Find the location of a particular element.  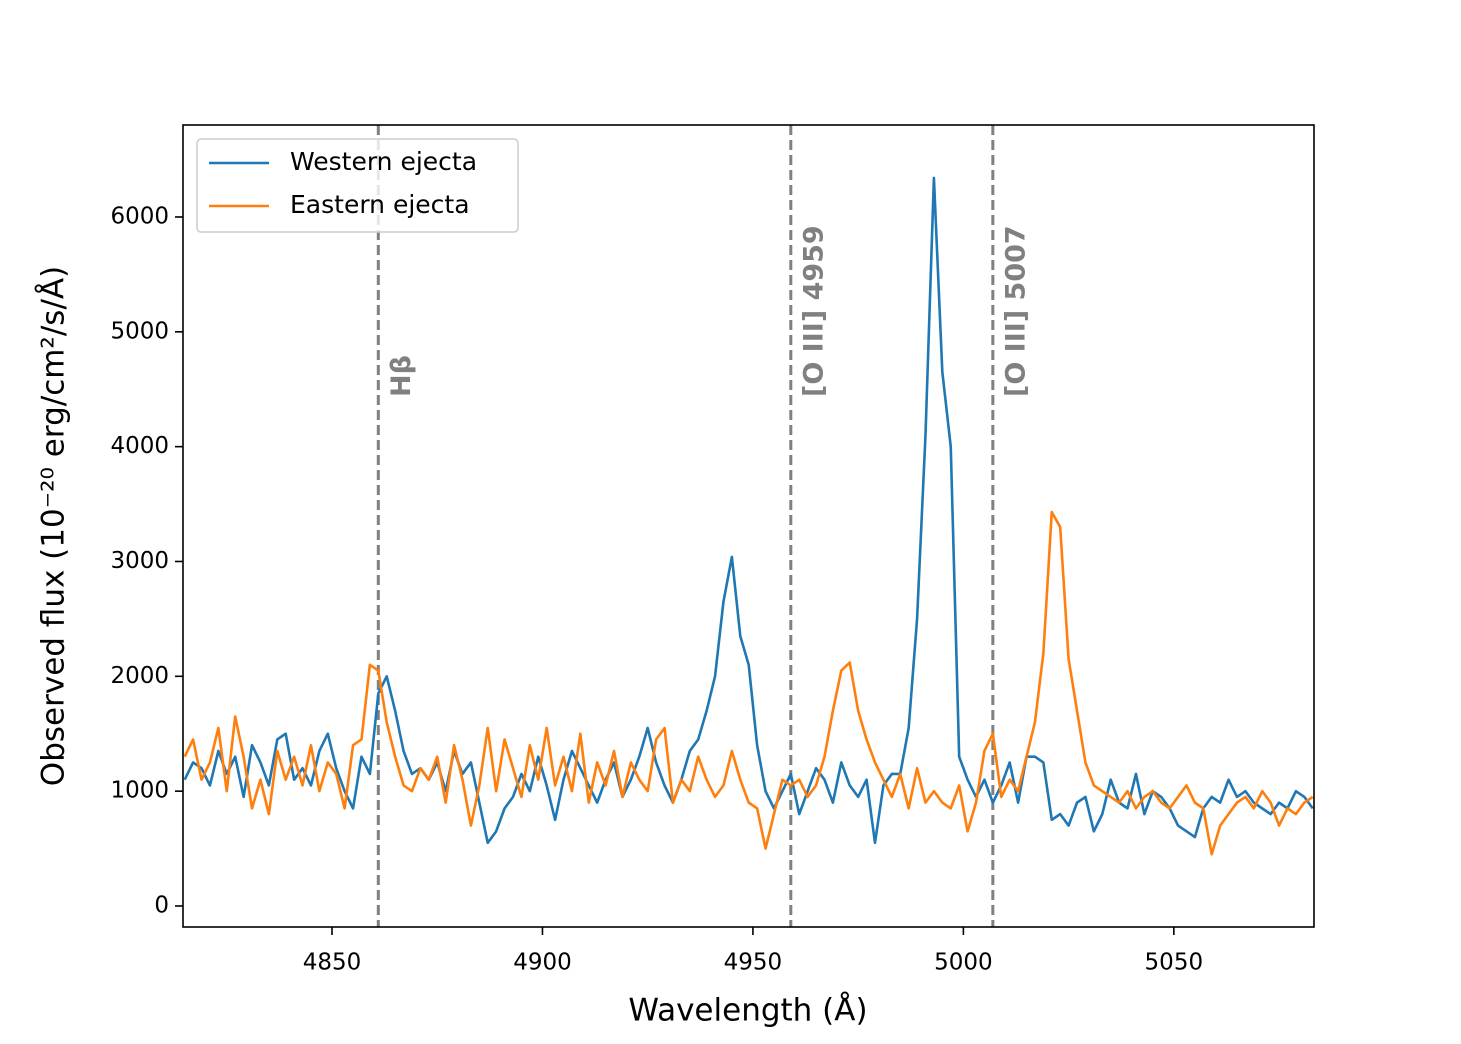

annotation: Hβ is located at coordinates (401, 376).